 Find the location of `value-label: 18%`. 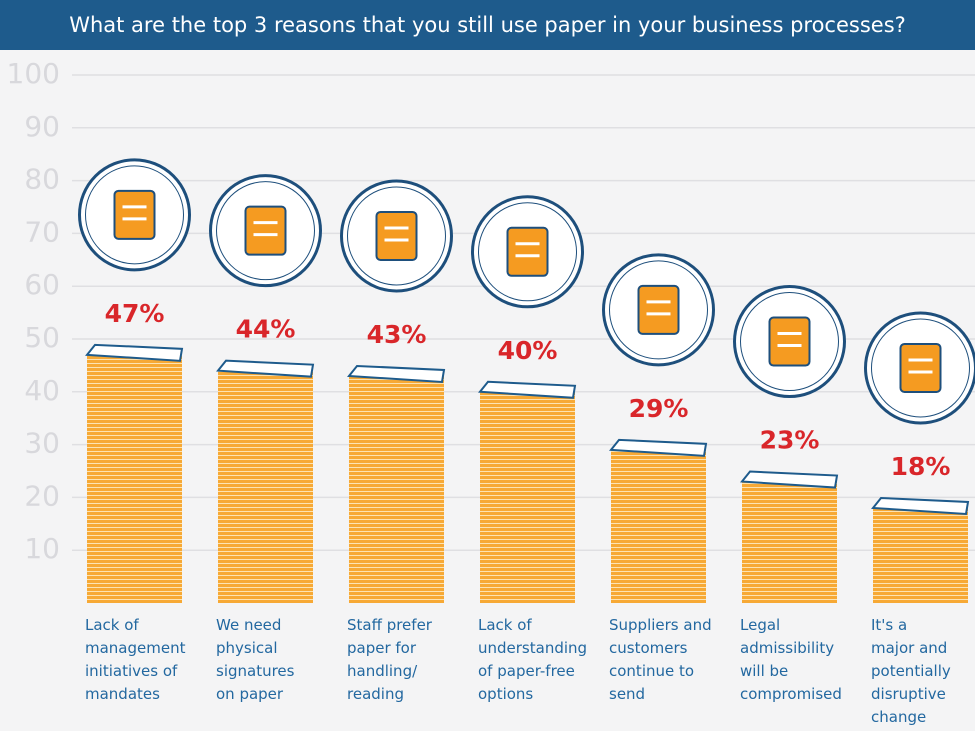

value-label: 18% is located at coordinates (921, 466).